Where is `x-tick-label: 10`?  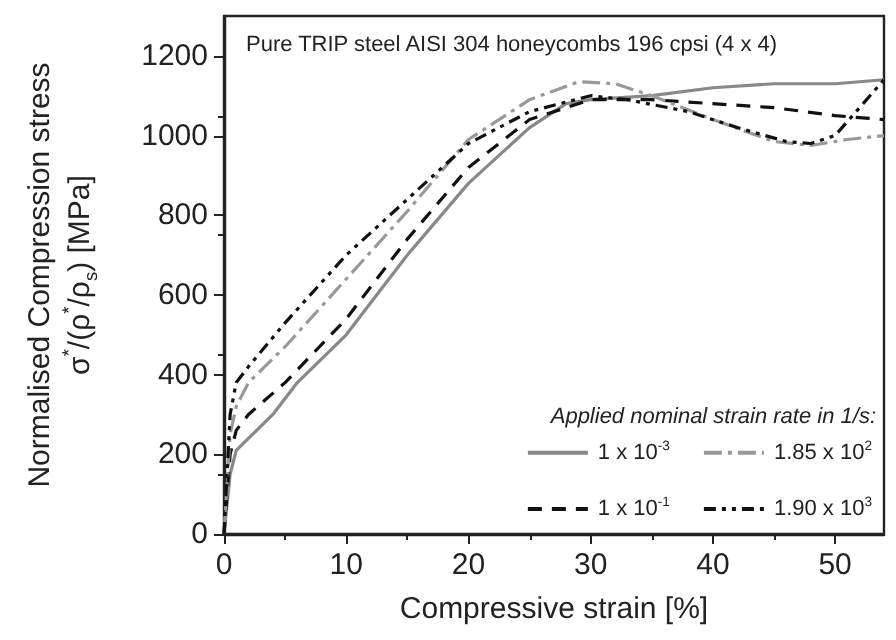 x-tick-label: 10 is located at coordinates (346, 565).